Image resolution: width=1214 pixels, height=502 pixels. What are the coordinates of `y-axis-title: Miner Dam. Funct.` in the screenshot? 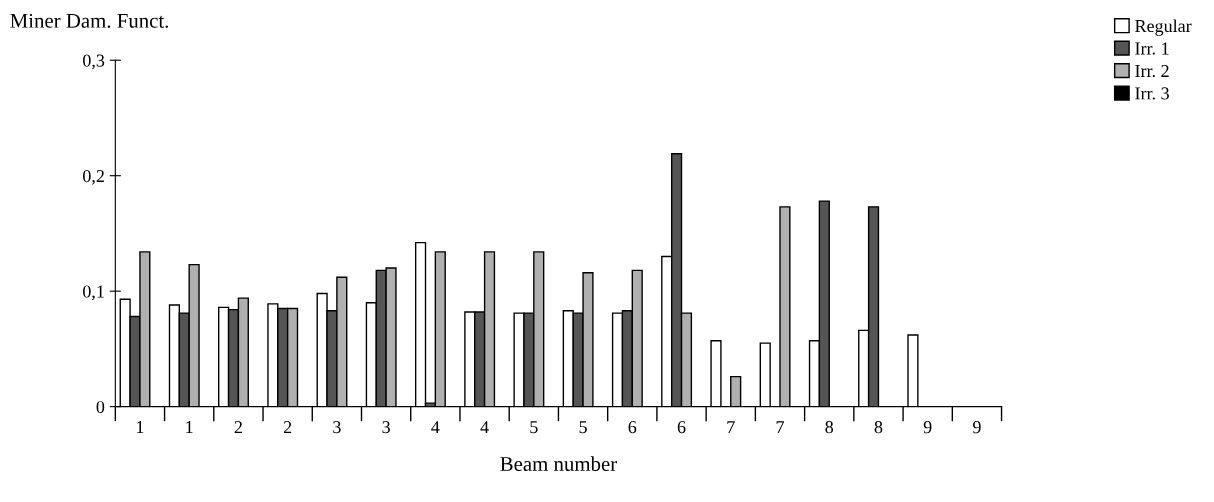 It's located at (89, 20).